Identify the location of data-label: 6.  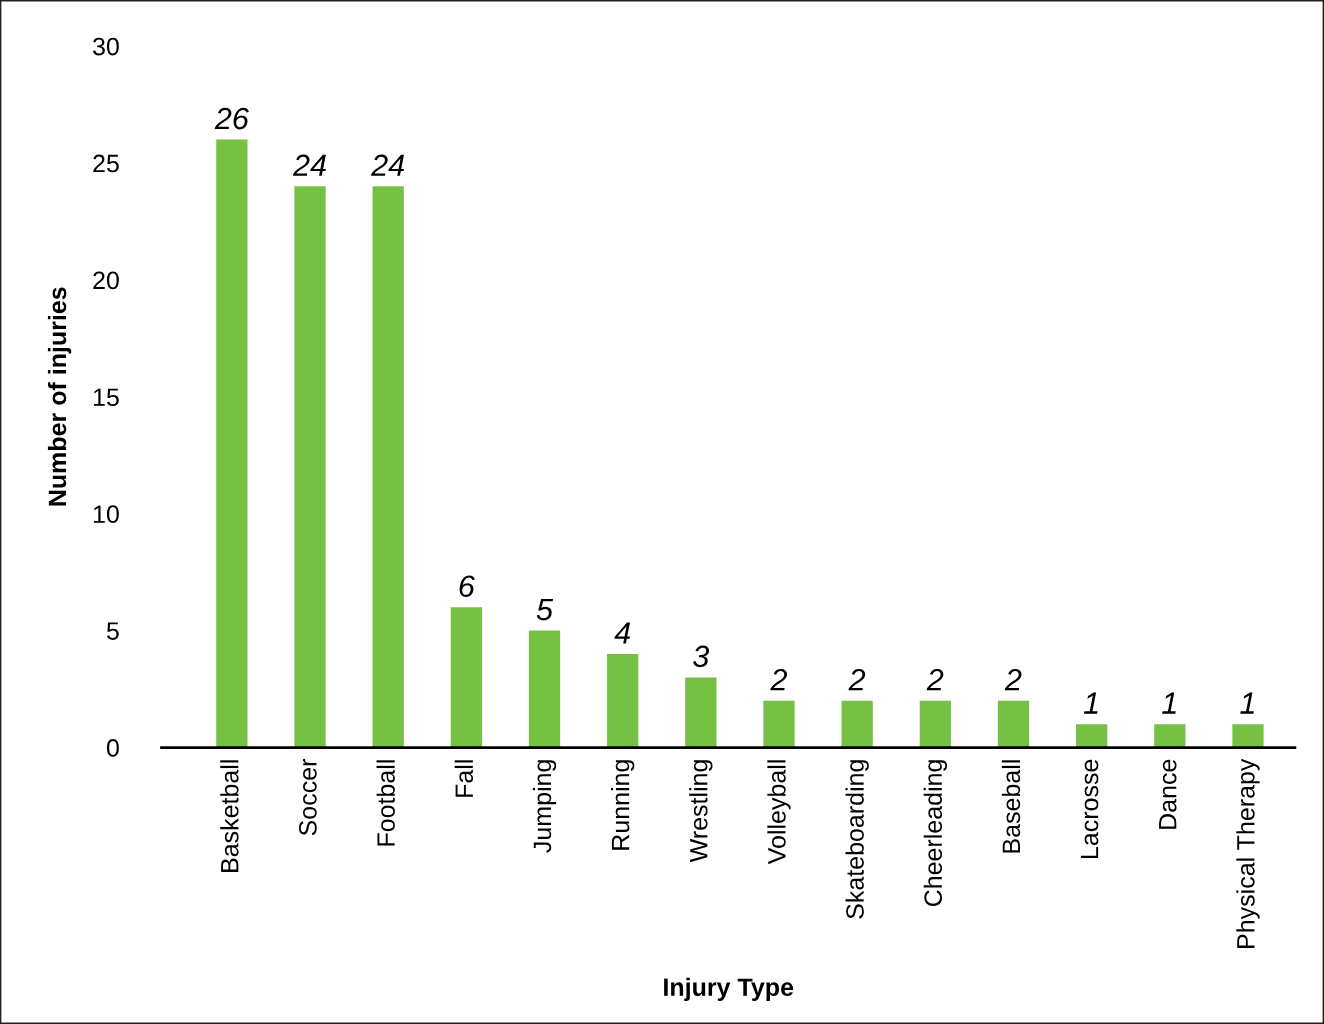
(467, 586).